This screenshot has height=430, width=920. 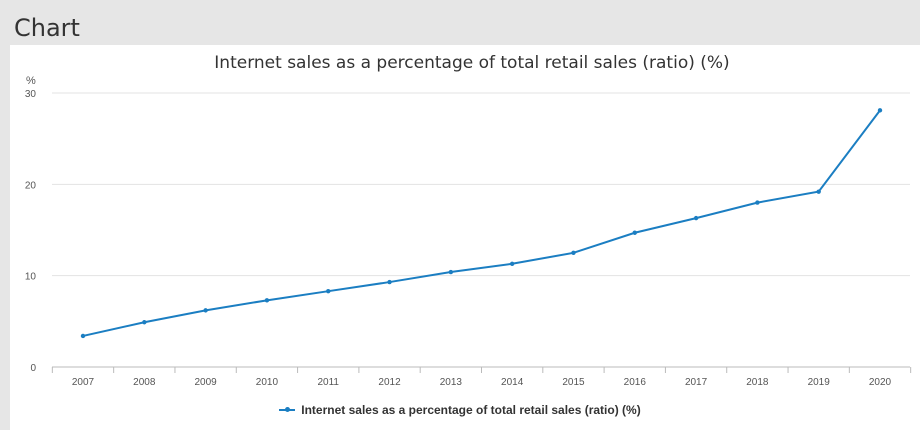 I want to click on x-tick-label: 2016, so click(x=635, y=382).